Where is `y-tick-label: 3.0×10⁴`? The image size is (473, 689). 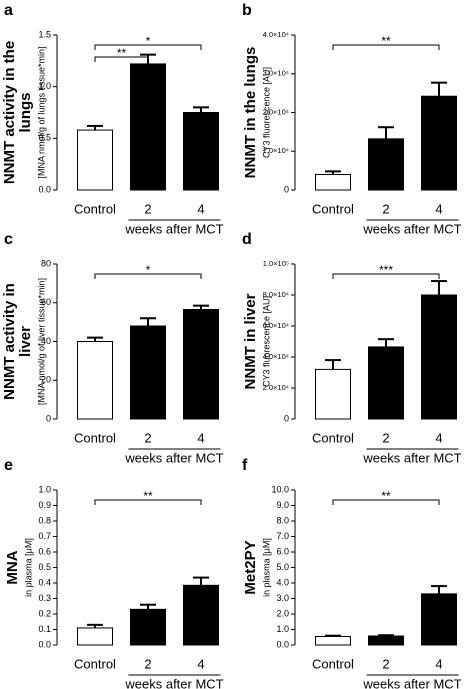
y-tick-label: 3.0×10⁴ is located at coordinates (276, 73).